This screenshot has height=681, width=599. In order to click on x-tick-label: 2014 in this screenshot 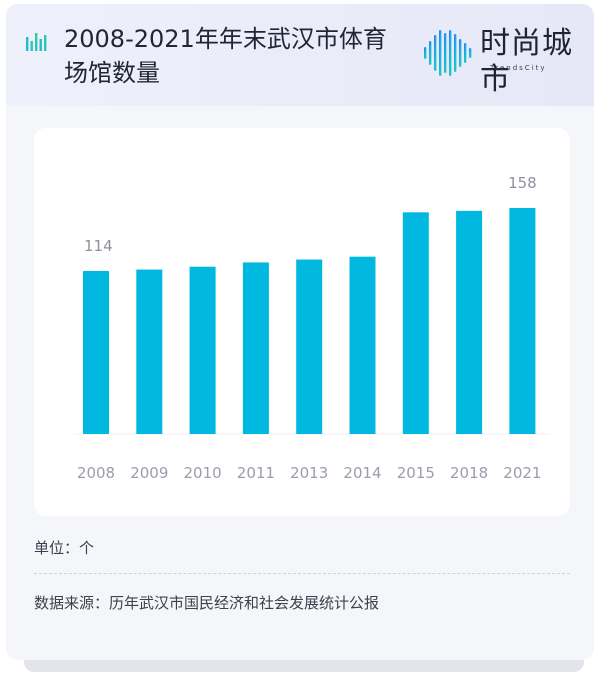, I will do `click(362, 473)`.